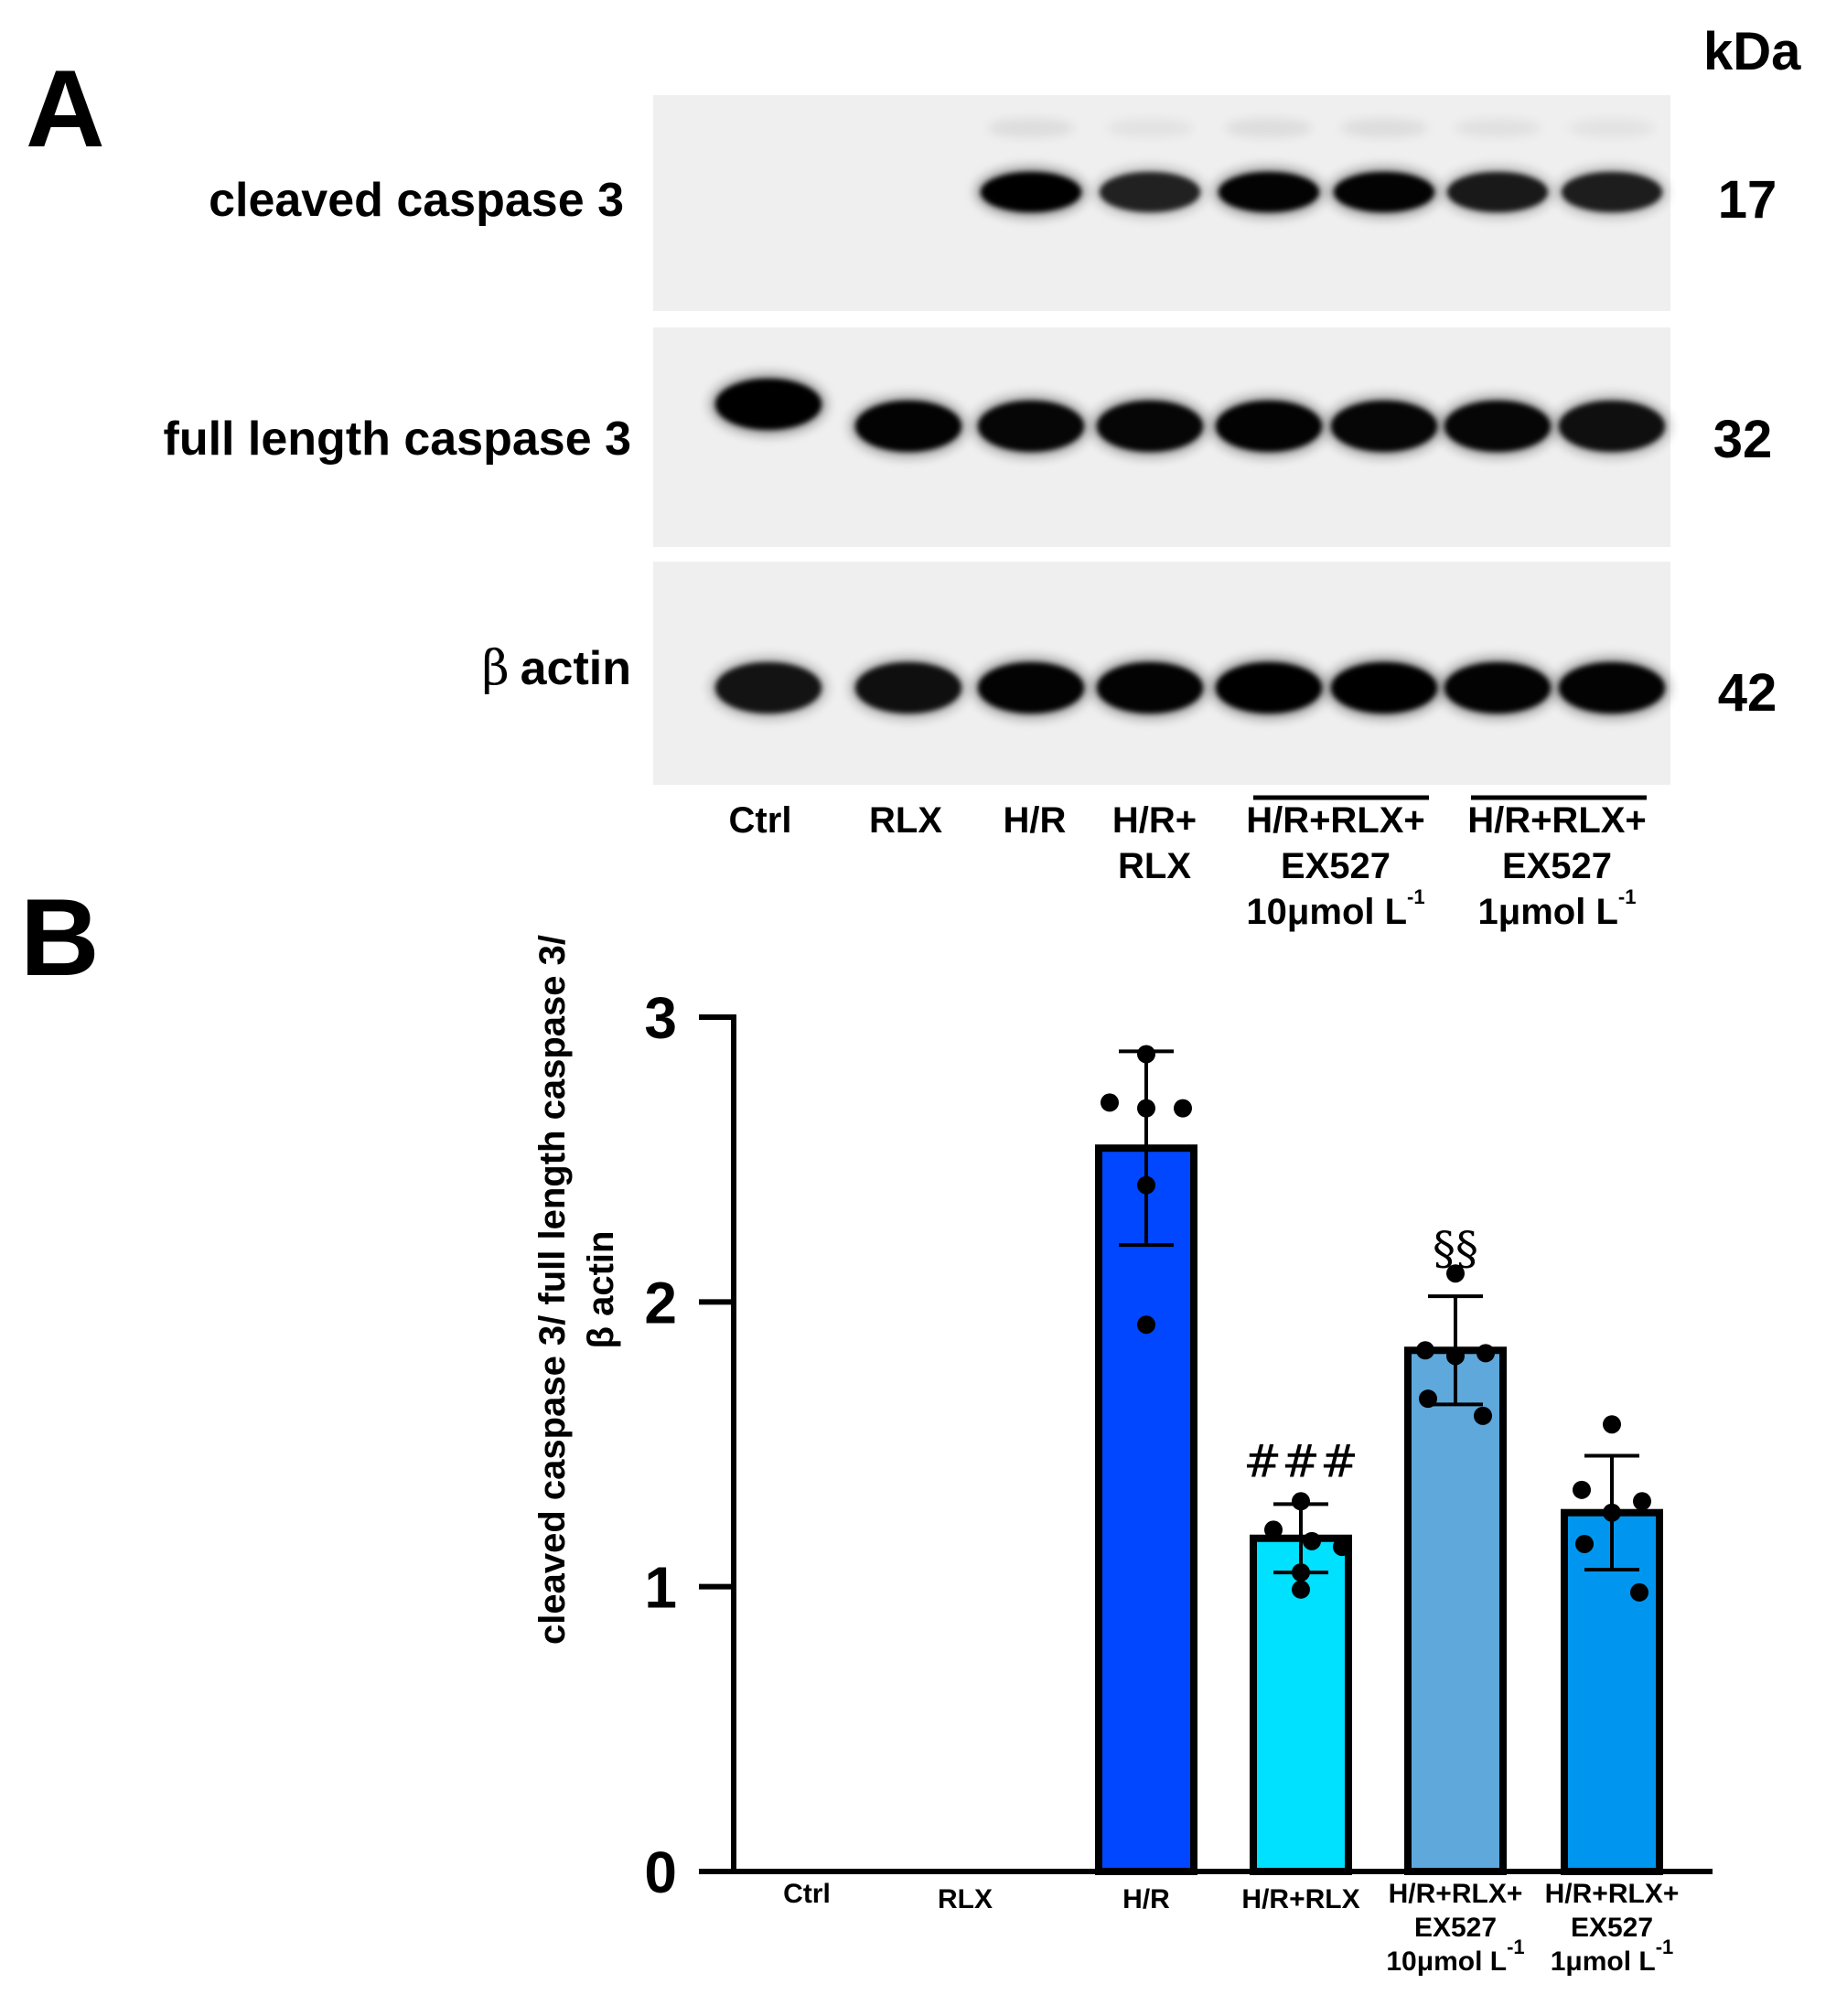 This screenshot has width=1847, height=2016. Describe the element at coordinates (1384, 426) in the screenshot. I see `band-row1-lane5` at that location.